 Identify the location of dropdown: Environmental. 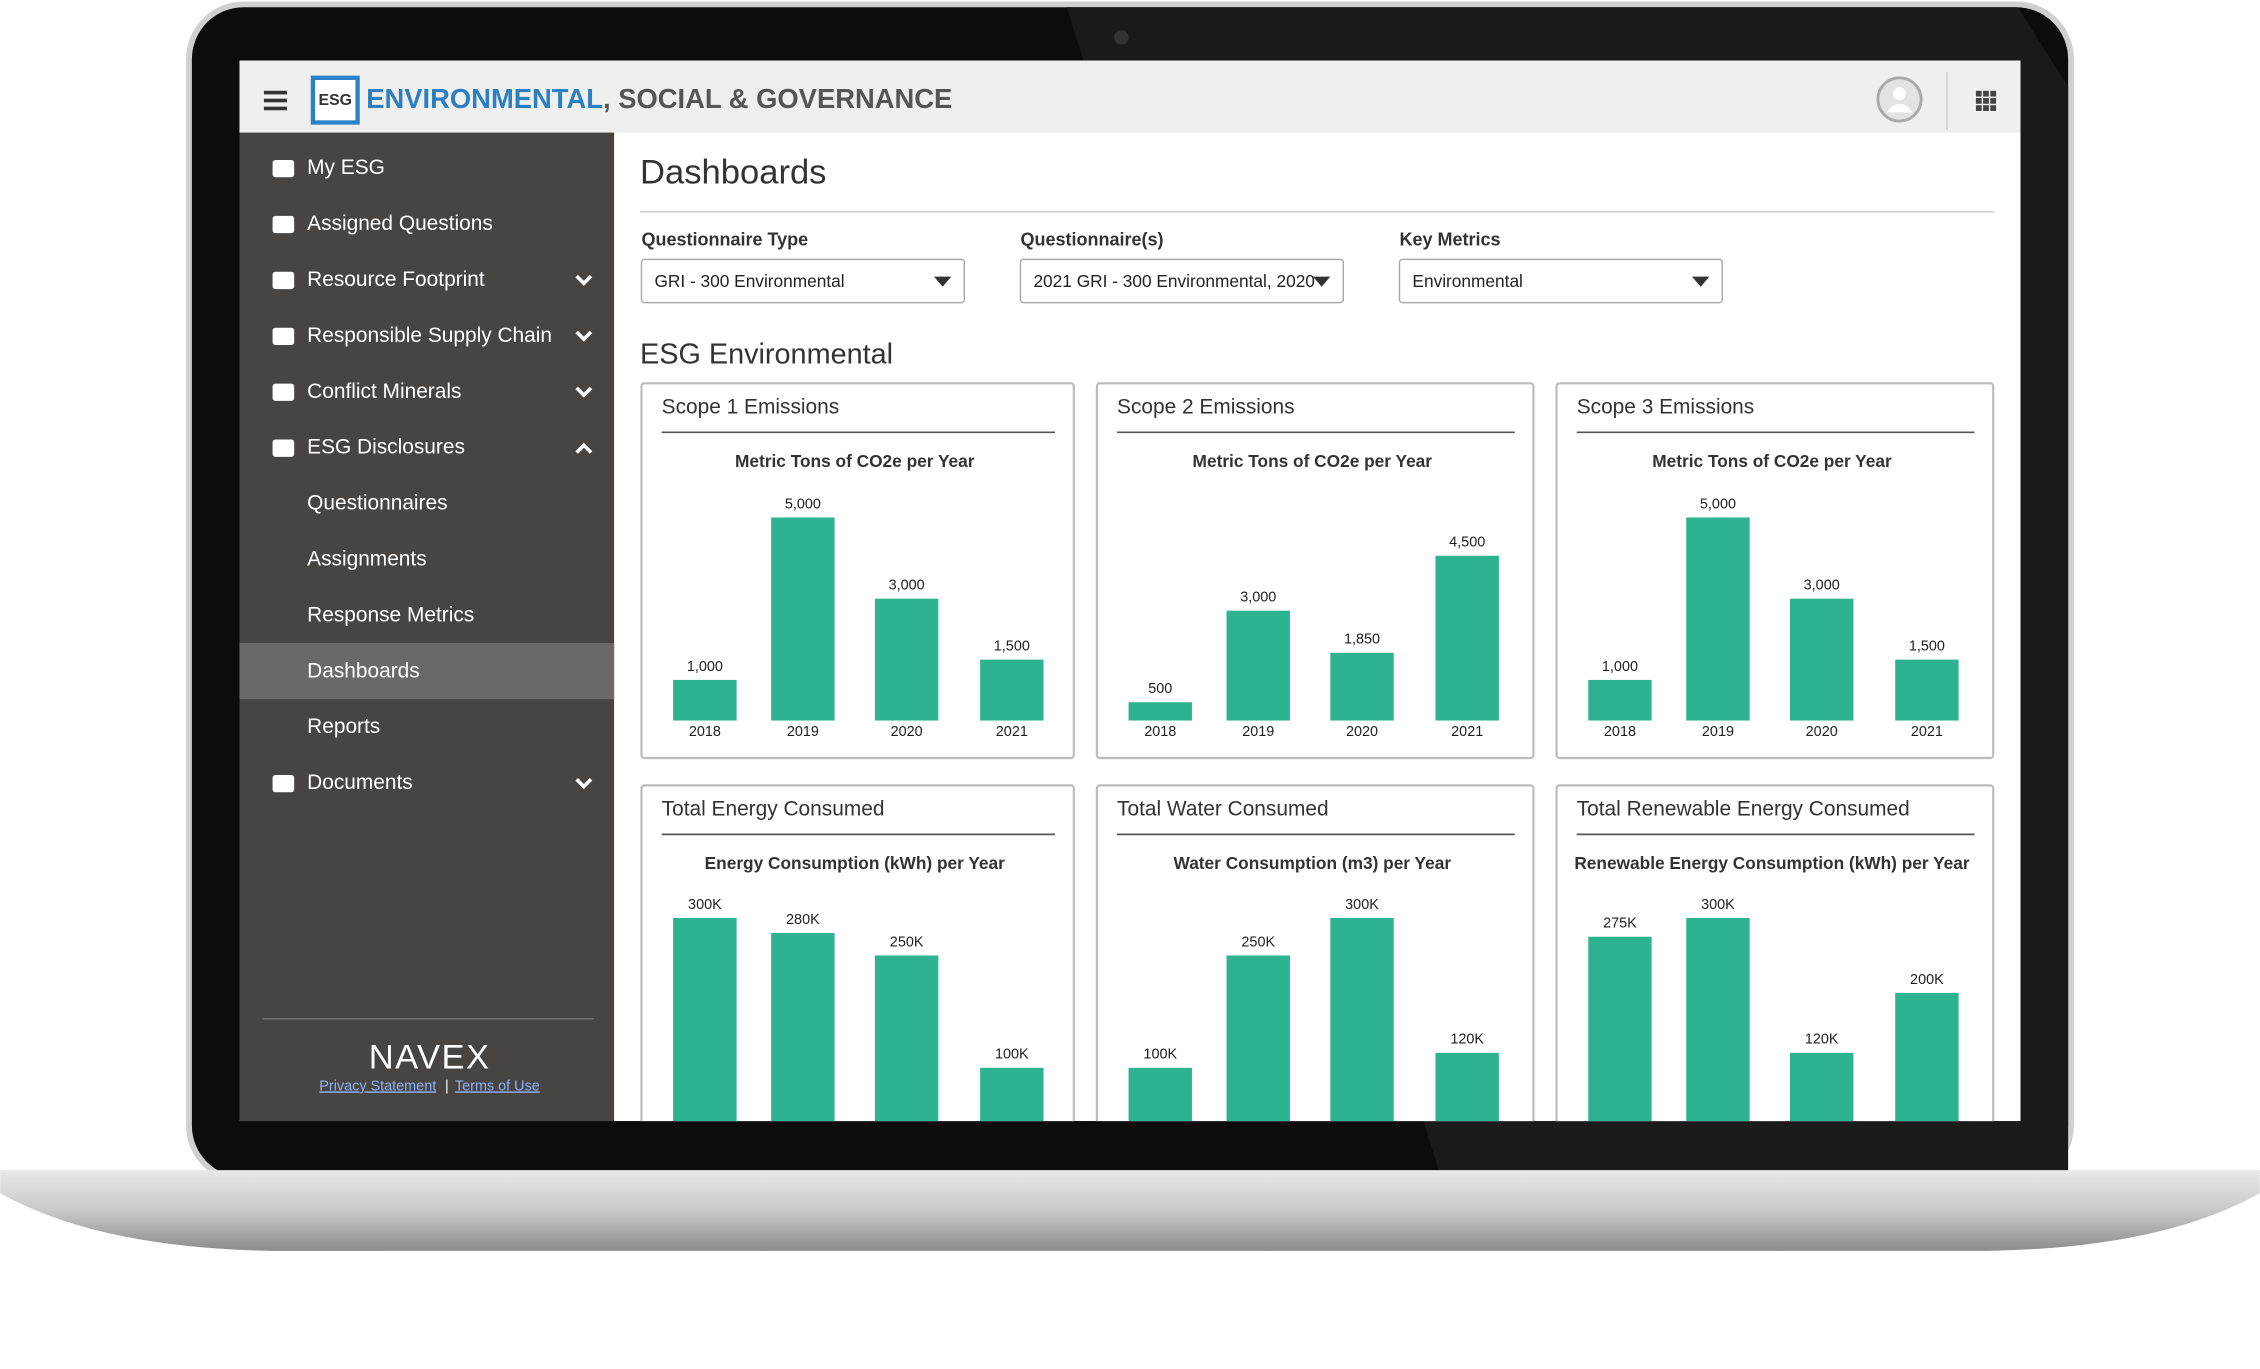
(1560, 281).